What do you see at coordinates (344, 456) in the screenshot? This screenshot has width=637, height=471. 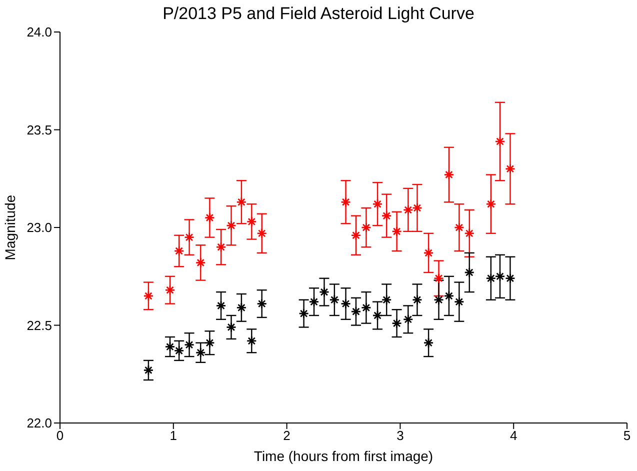 I see `x-axis-title: Time (hours from first image)` at bounding box center [344, 456].